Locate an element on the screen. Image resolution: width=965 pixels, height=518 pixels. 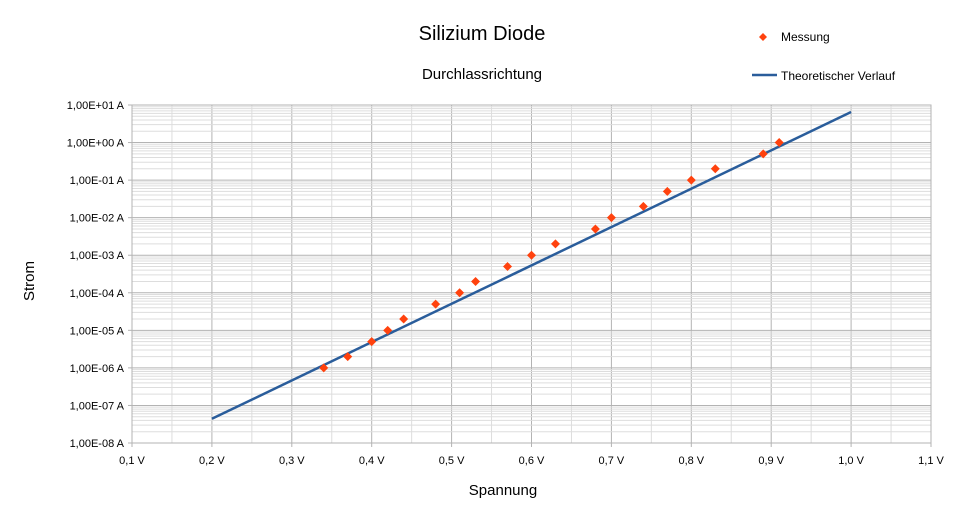
y-tick-label: 1,00E+00 A is located at coordinates (96, 144).